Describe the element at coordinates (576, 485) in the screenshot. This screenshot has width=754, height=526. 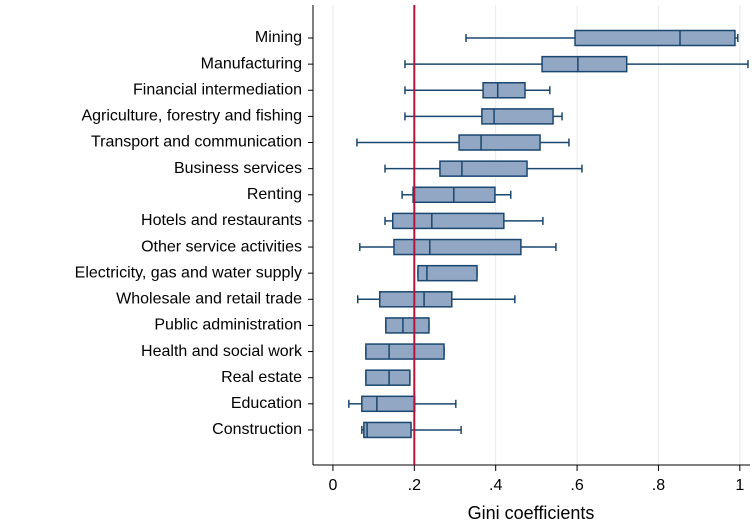
I see `x-tick-label: .6` at that location.